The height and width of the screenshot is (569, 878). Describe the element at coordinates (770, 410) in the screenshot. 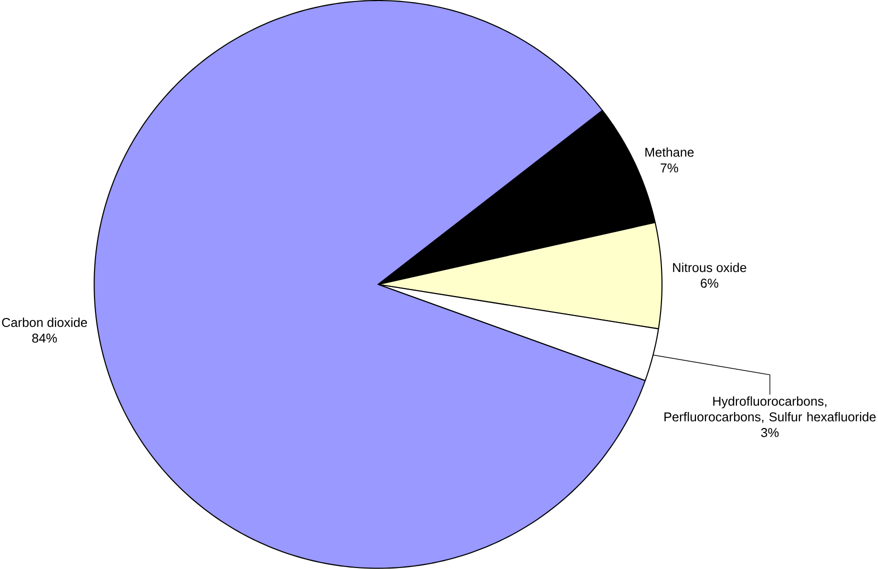

I see `slice-label: Hydrofluorocarbons, Perfluorocarbons, Sulfur hexafluoride` at that location.